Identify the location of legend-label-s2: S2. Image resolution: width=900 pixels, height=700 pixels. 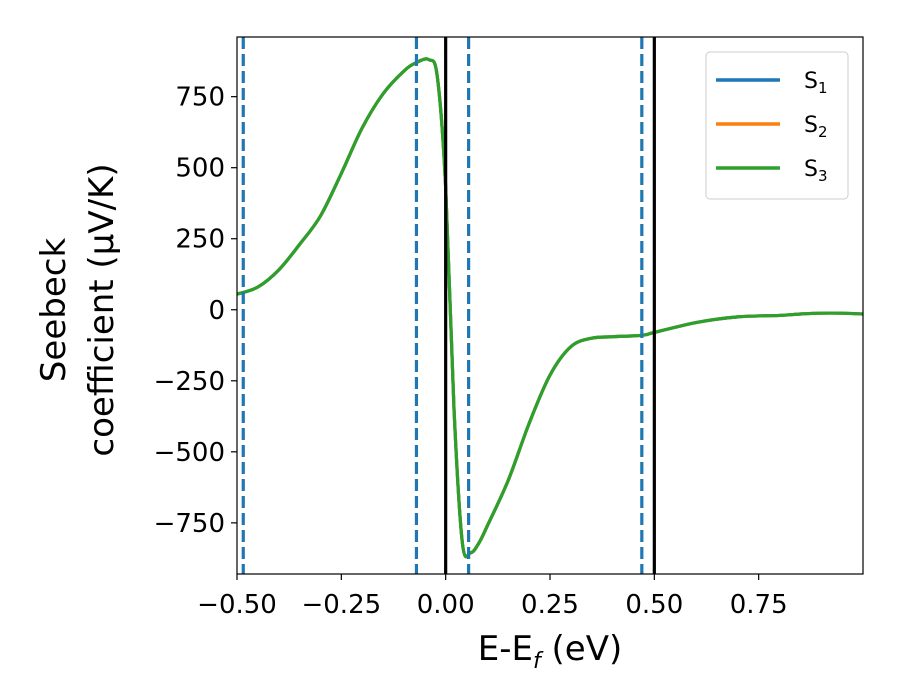
(816, 127).